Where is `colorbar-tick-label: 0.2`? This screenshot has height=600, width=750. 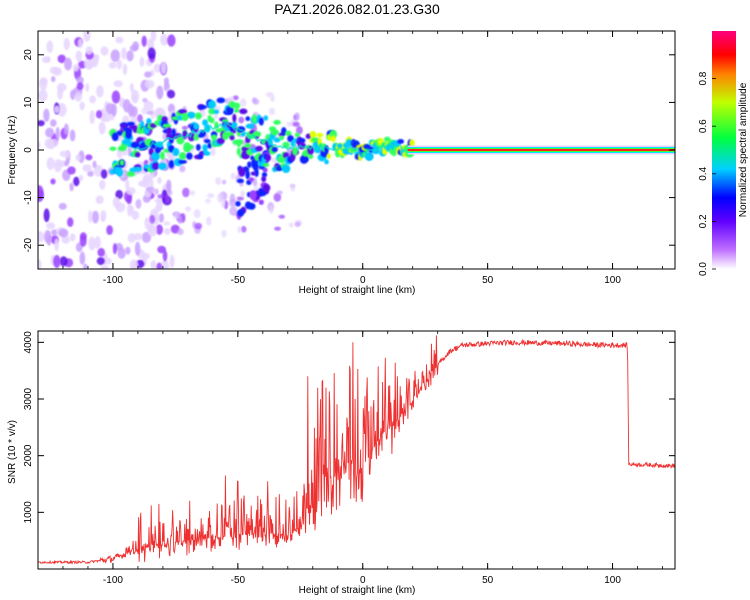
colorbar-tick-label: 0.2 is located at coordinates (703, 221).